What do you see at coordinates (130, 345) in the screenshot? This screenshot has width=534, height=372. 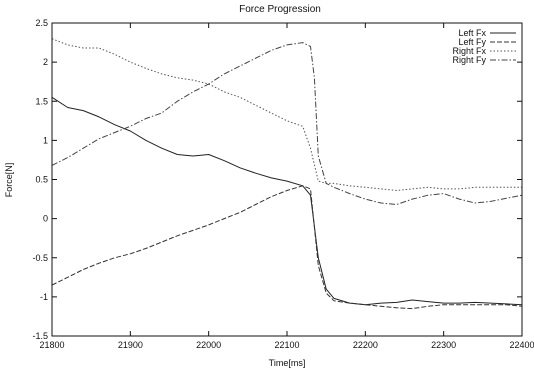 I see `x-tick-label: 21900` at bounding box center [130, 345].